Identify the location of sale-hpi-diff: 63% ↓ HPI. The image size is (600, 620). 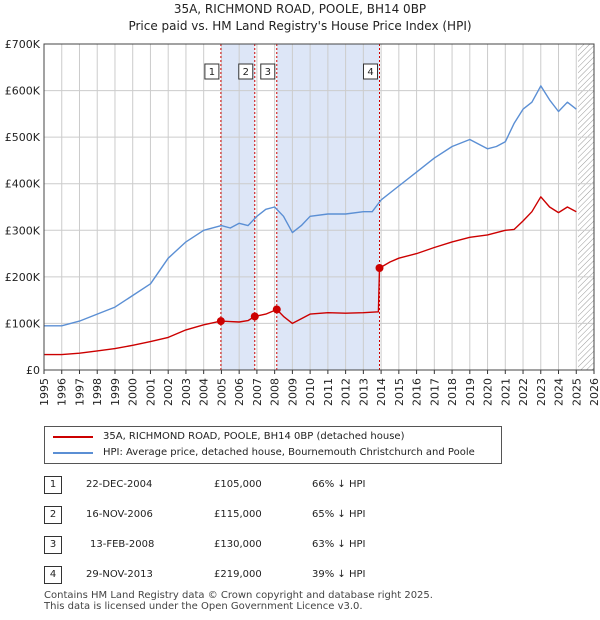
(339, 544).